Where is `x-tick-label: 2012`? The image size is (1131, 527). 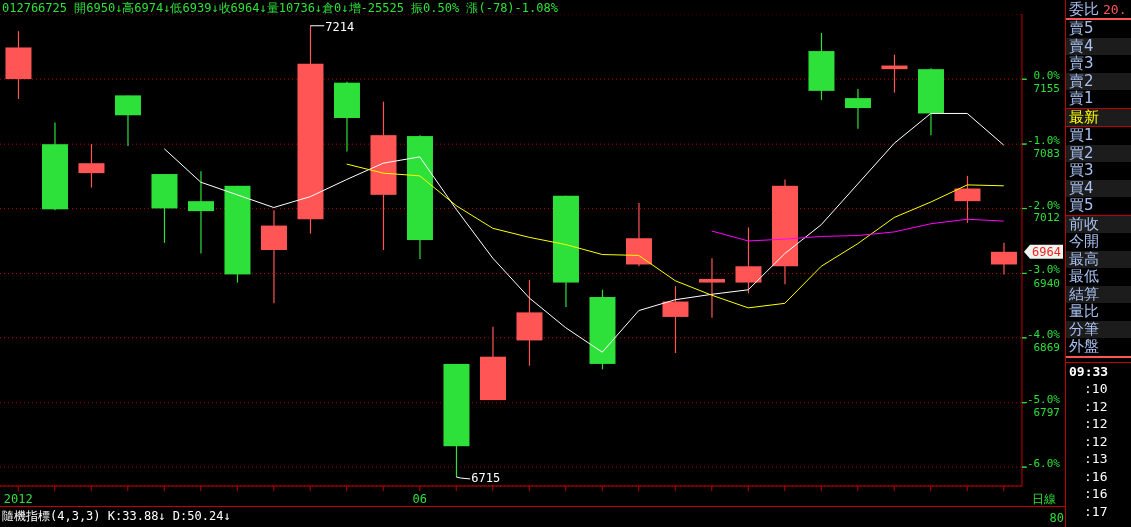 x-tick-label: 2012 is located at coordinates (18, 499).